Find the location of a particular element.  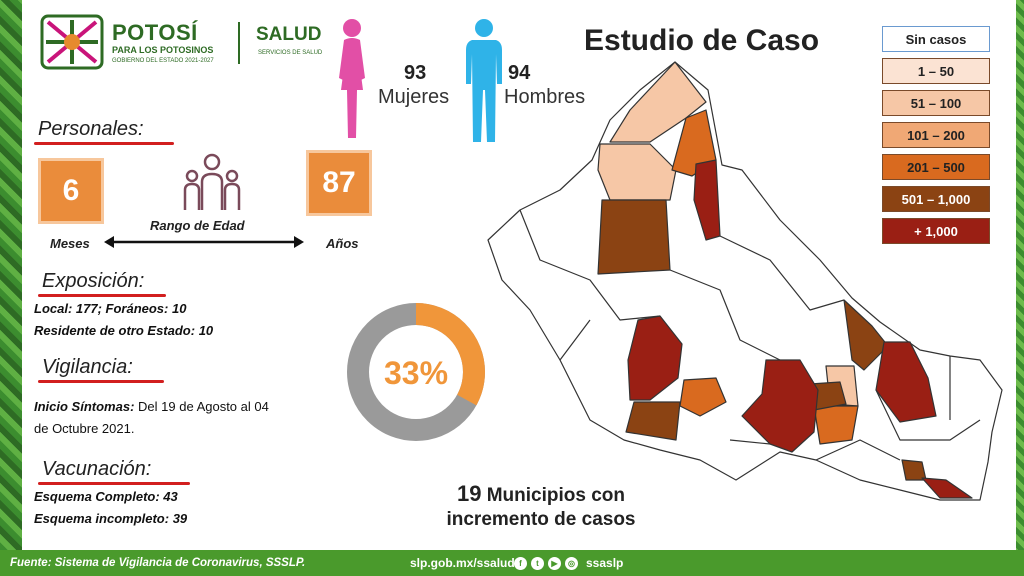

vigilancia-heading: Vigilancia: is located at coordinates (101, 369).